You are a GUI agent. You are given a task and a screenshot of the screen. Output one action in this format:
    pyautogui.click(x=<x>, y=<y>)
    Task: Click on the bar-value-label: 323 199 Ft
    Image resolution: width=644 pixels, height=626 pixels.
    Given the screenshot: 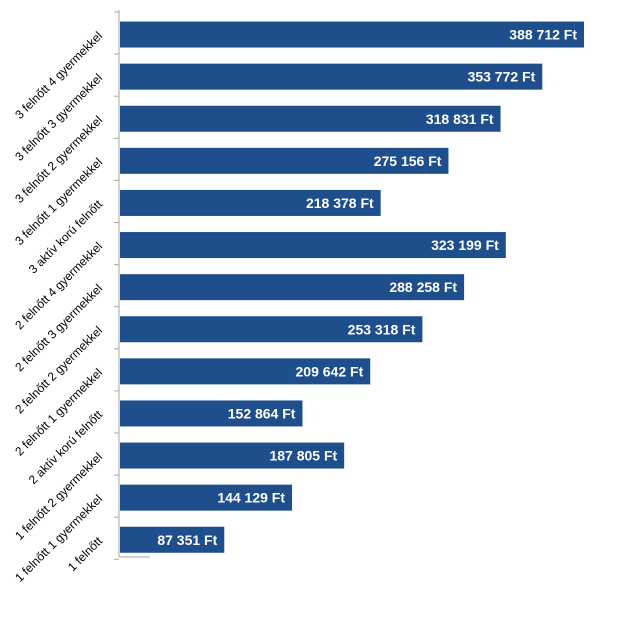 What is the action you would take?
    pyautogui.click(x=465, y=245)
    